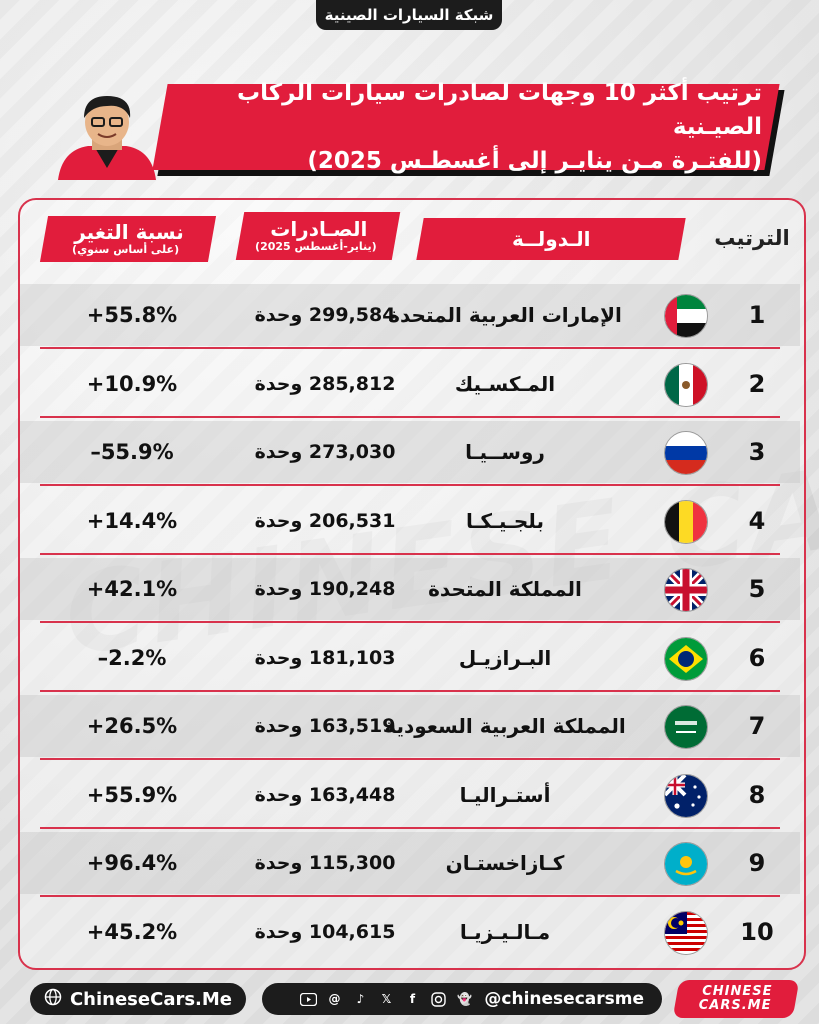 The image size is (819, 1024). What do you see at coordinates (334, 999) in the screenshot?
I see `threads-icon: @` at bounding box center [334, 999].